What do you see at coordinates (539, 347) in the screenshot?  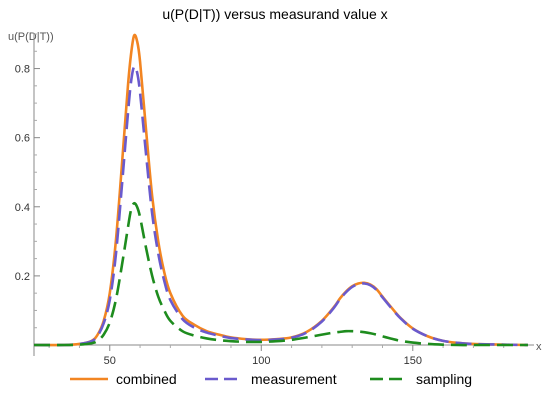 I see `x-axis-label: x` at bounding box center [539, 347].